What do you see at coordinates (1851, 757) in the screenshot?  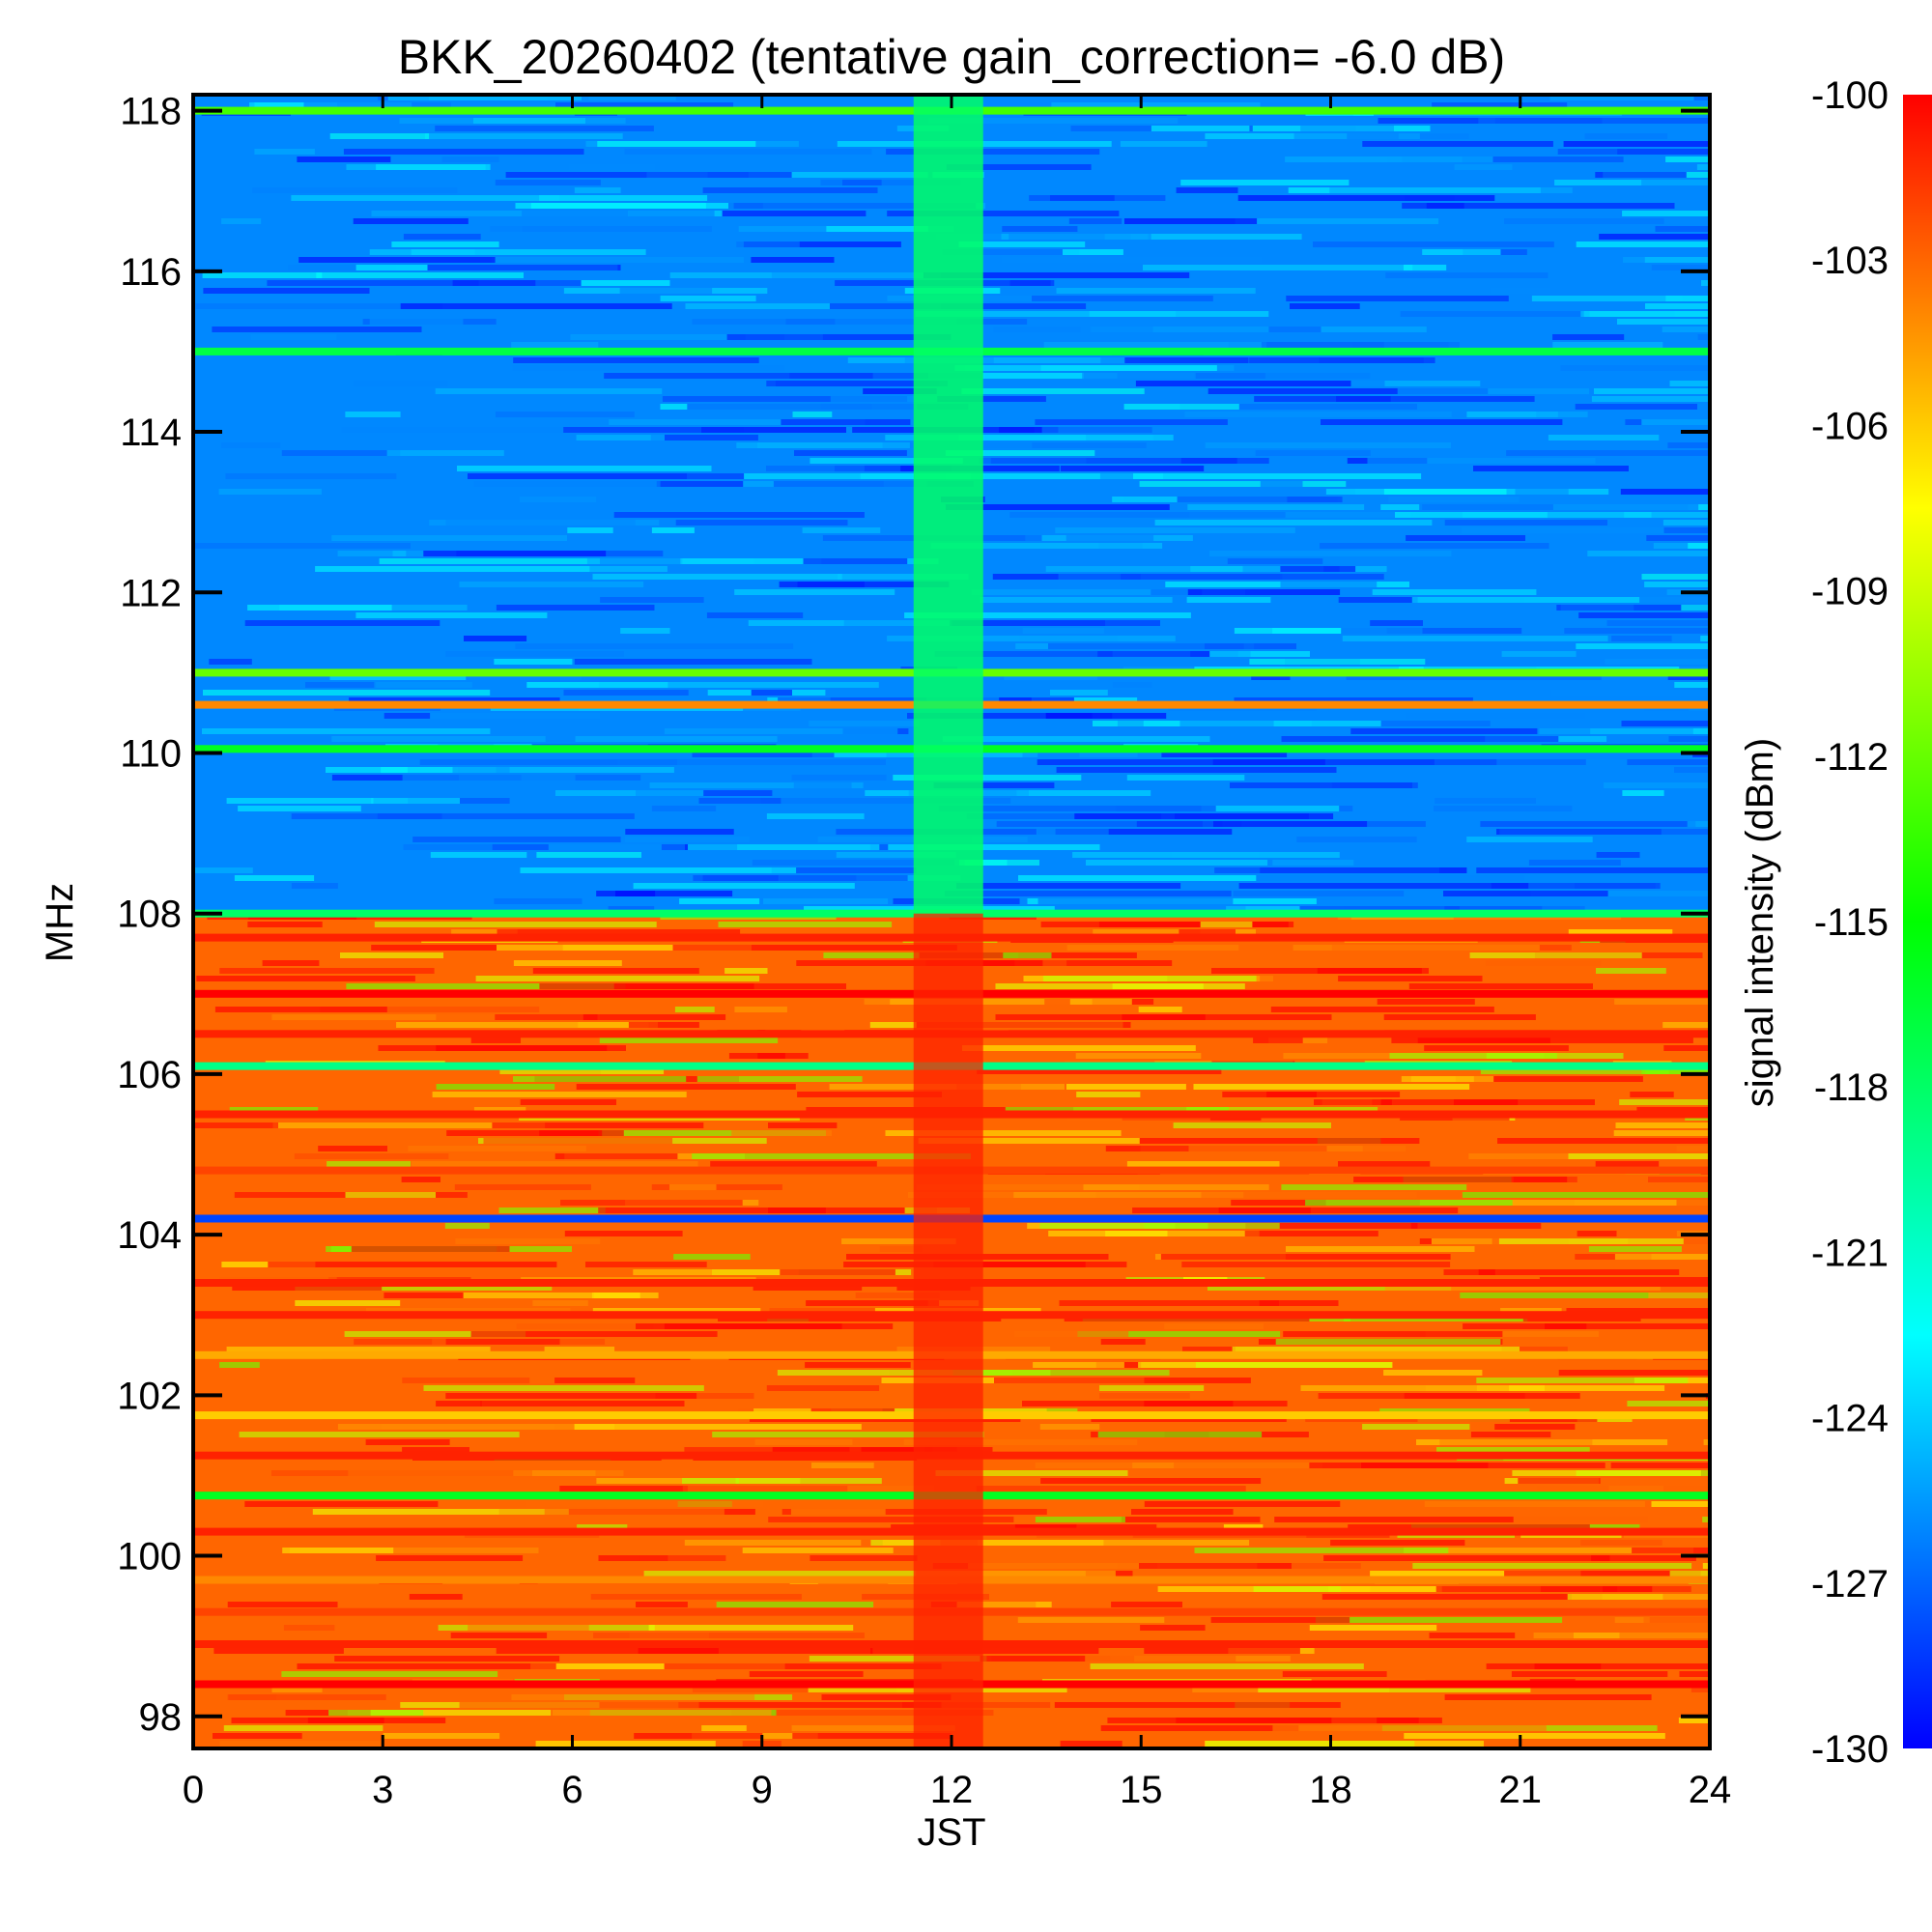 I see `colorbar-tick-label: -112` at bounding box center [1851, 757].